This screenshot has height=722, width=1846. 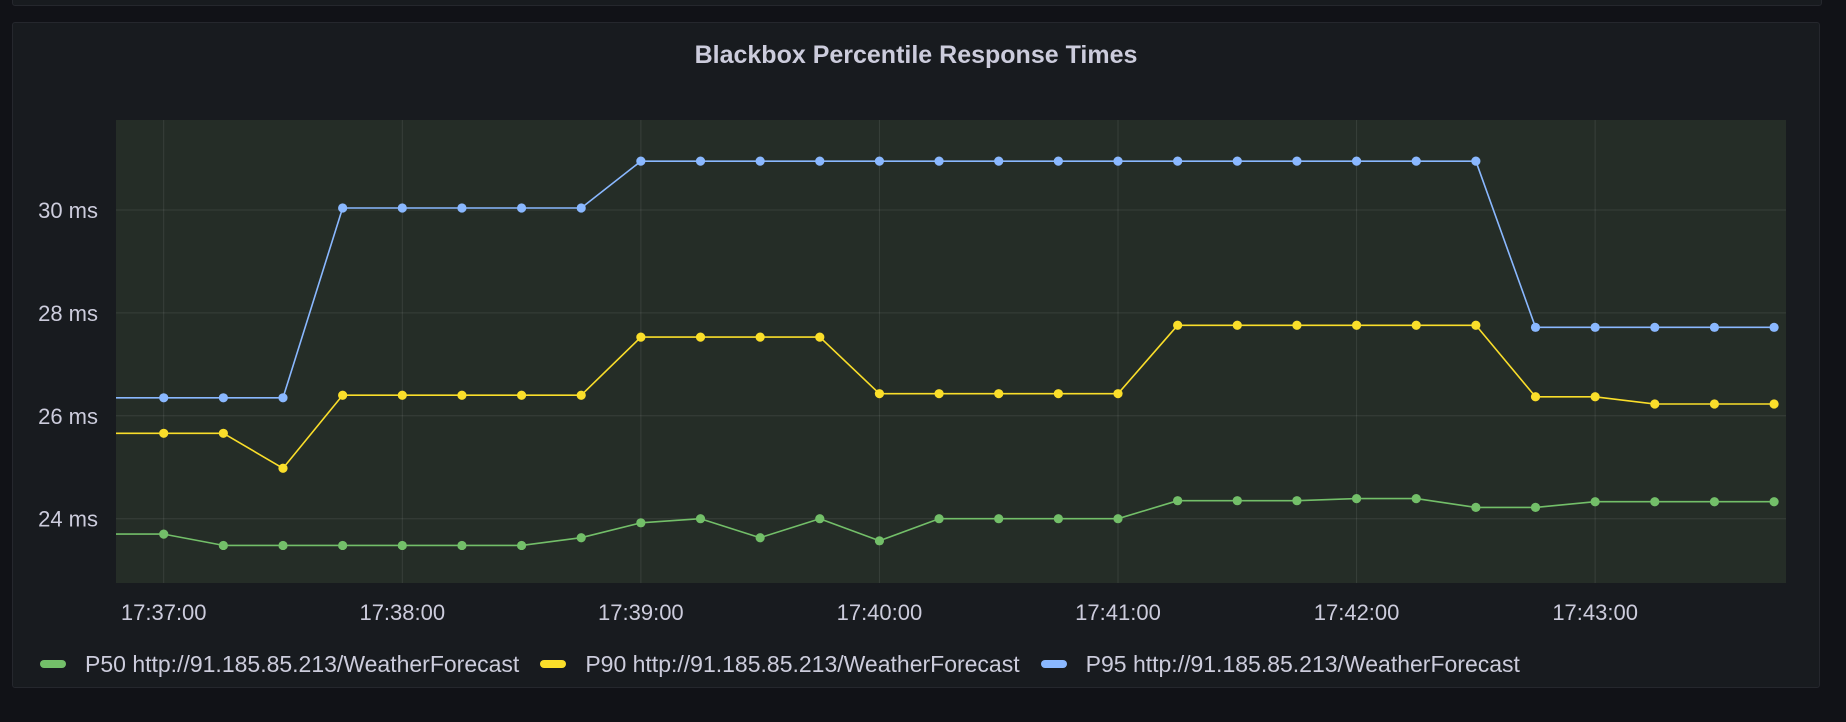 I want to click on x-tick-label: 17:38:00, so click(x=402, y=612).